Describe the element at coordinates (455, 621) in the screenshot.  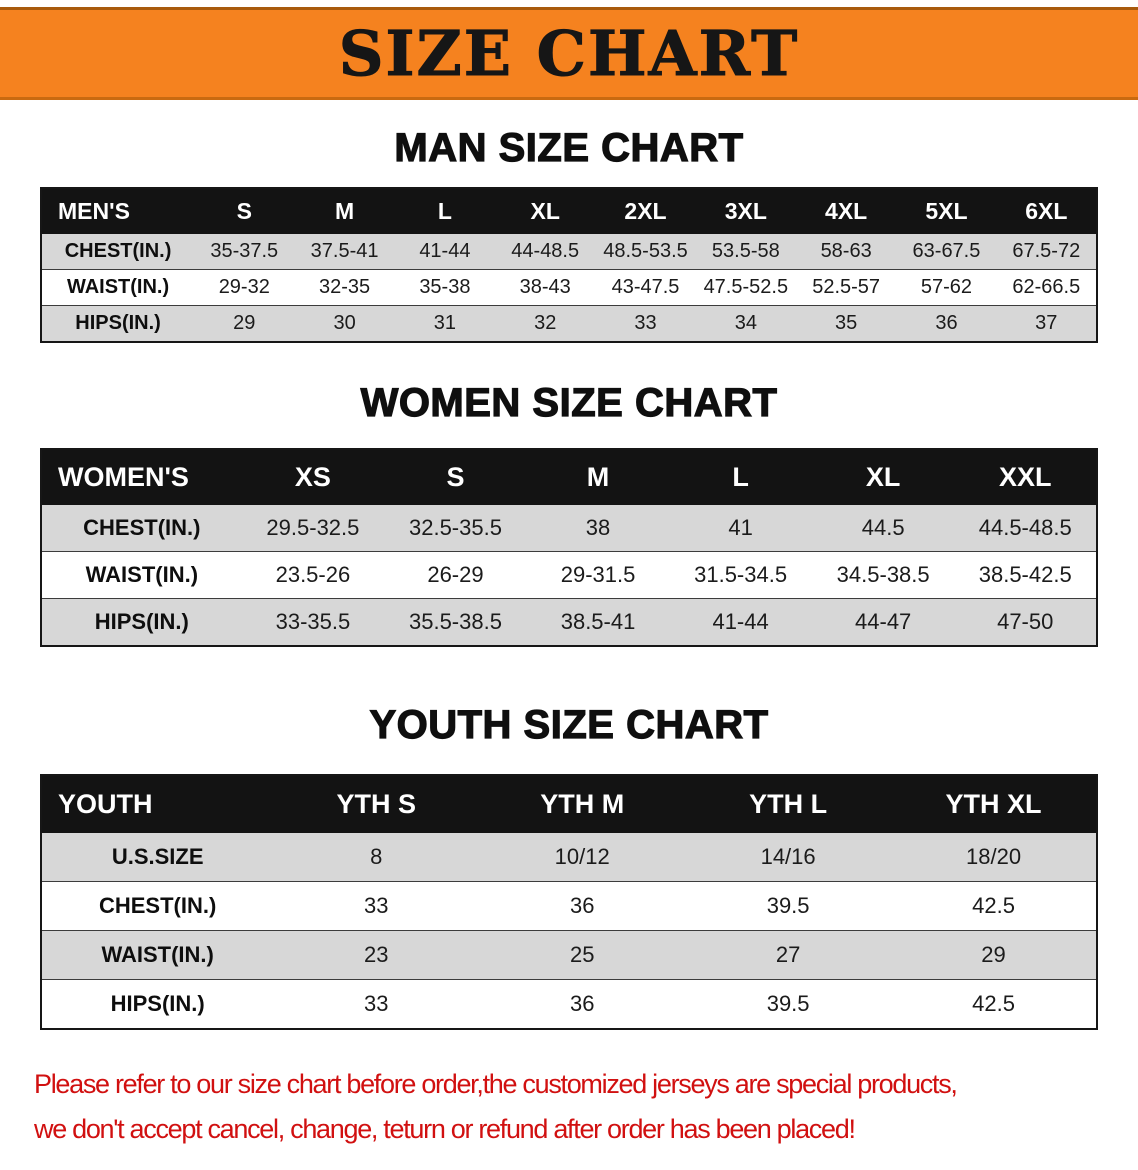
I see `size-value: 35.5-38.5` at that location.